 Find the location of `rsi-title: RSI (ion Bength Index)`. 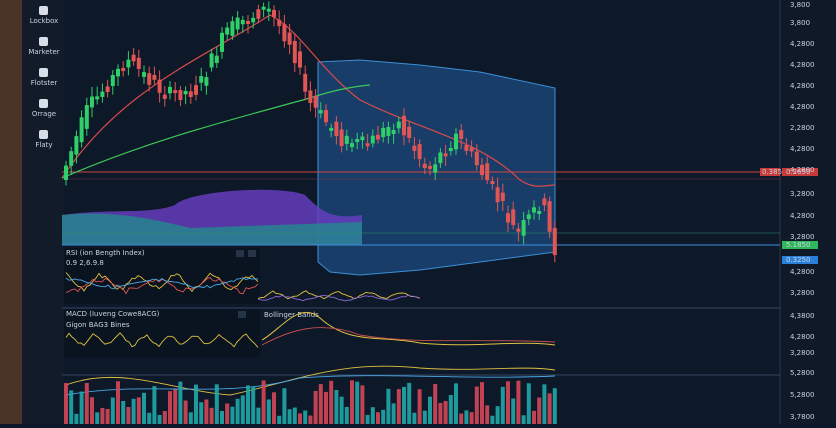

rsi-title: RSI (ion Bength Index) is located at coordinates (105, 253).